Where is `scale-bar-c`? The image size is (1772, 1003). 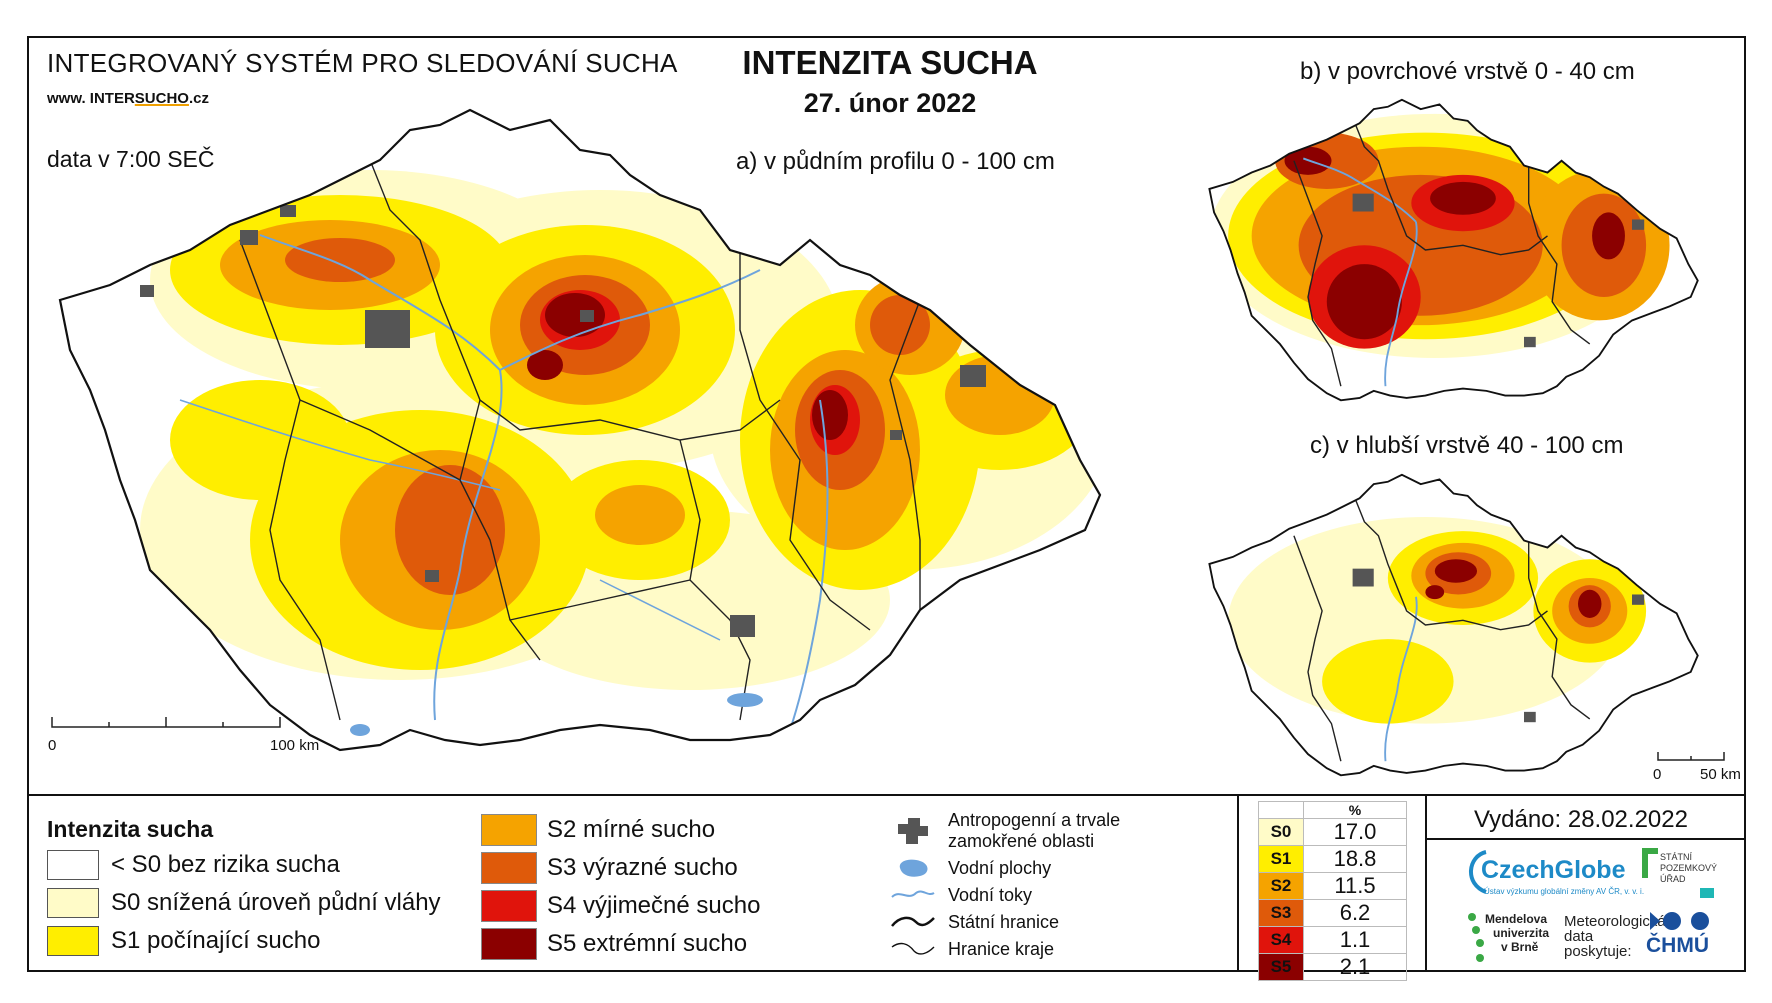 scale-bar-c is located at coordinates (1691, 756).